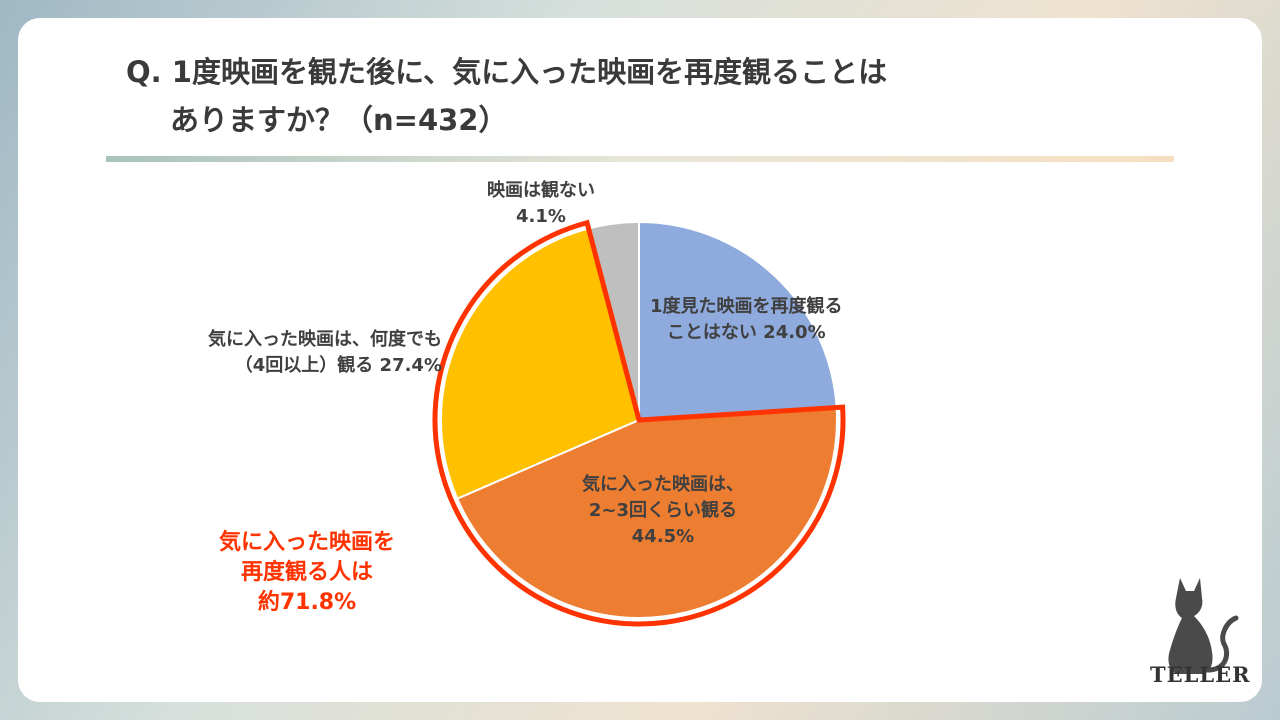 Image resolution: width=1280 pixels, height=720 pixels. I want to click on slice-label-never: 1度見た映画を再度観る ことはない 24.0%, so click(746, 320).